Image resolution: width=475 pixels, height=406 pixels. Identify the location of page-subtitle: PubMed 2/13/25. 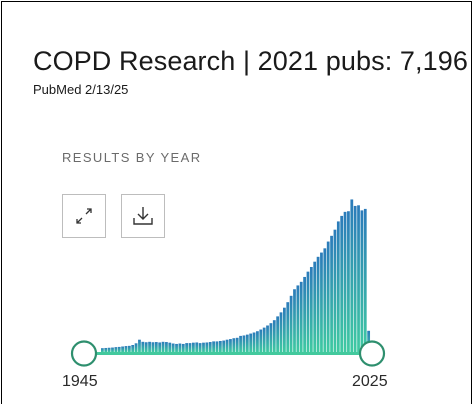
(81, 89).